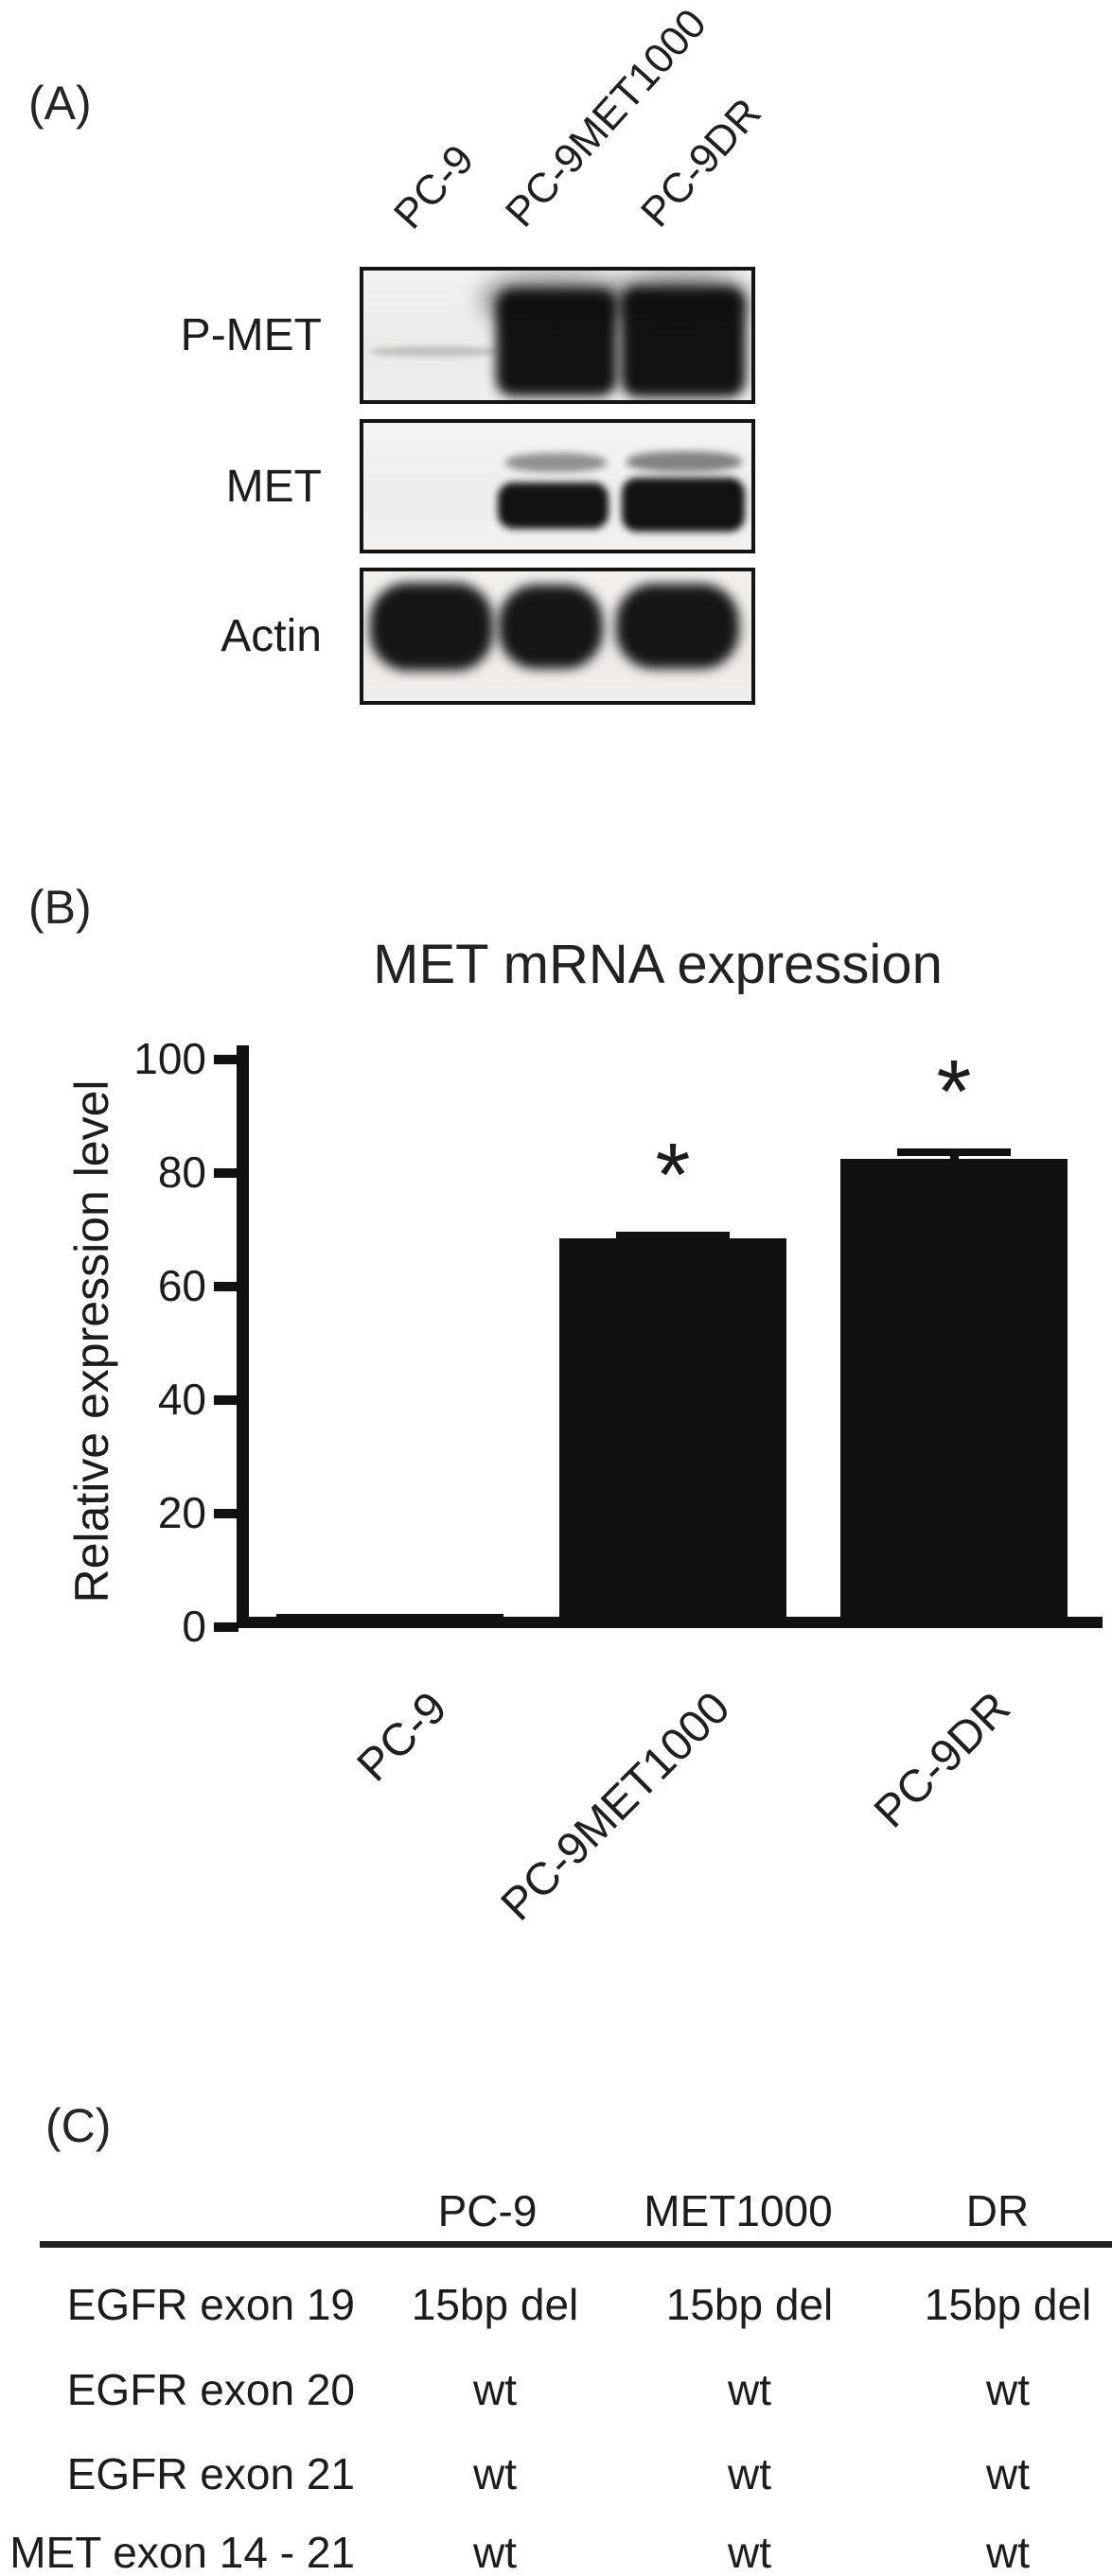 The width and height of the screenshot is (1112, 2576). What do you see at coordinates (683, 342) in the screenshot?
I see `blot-band-pmet-lane3` at bounding box center [683, 342].